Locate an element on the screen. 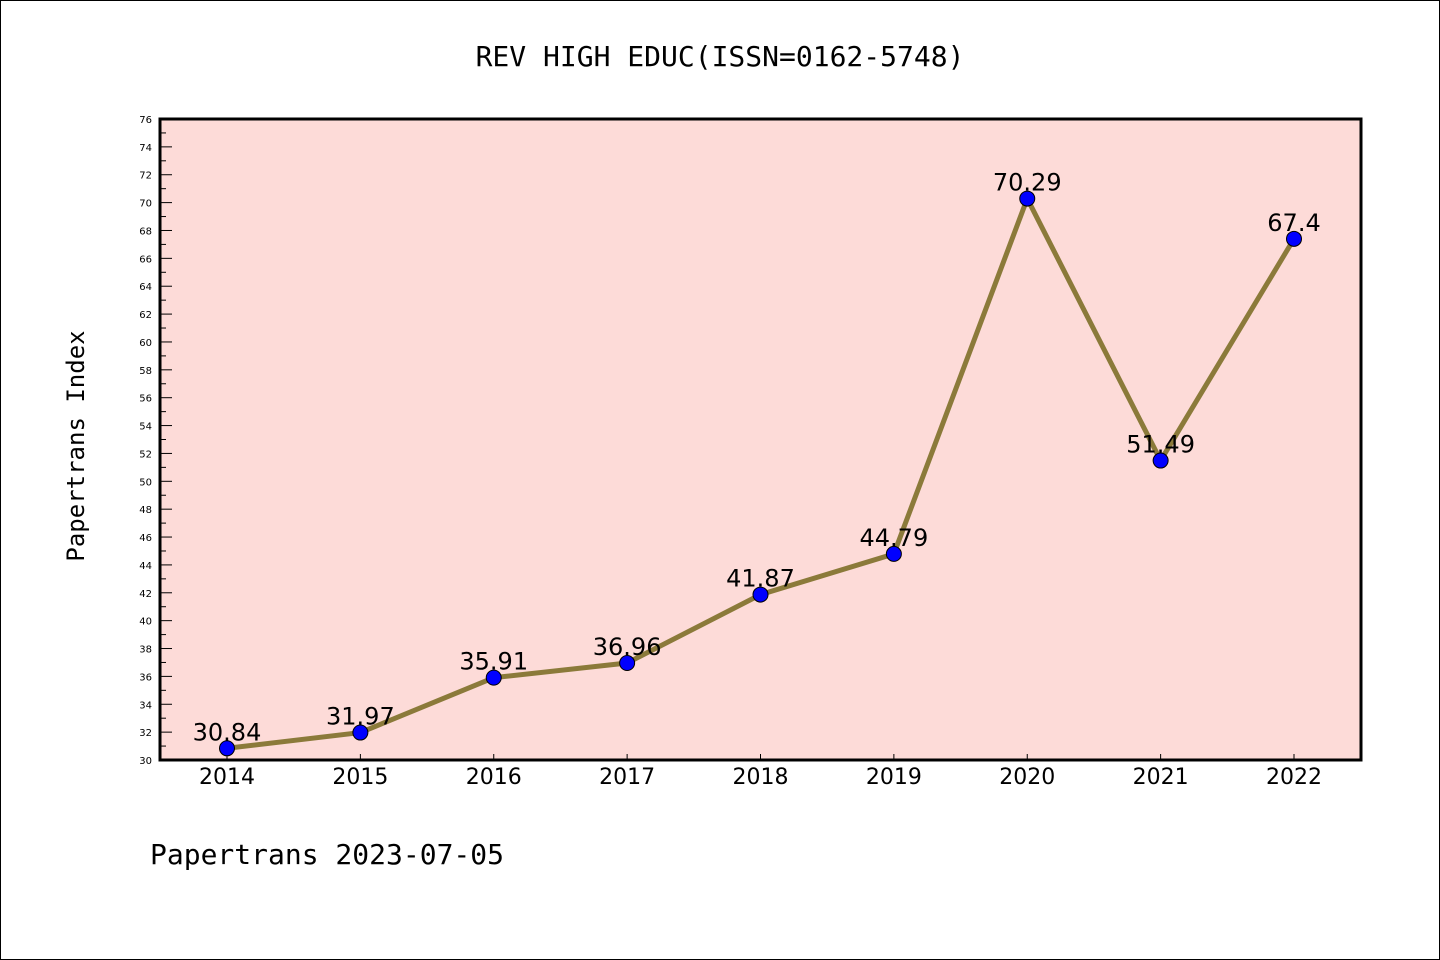 The image size is (1440, 960). y-tick-label: 74 is located at coordinates (145, 148).